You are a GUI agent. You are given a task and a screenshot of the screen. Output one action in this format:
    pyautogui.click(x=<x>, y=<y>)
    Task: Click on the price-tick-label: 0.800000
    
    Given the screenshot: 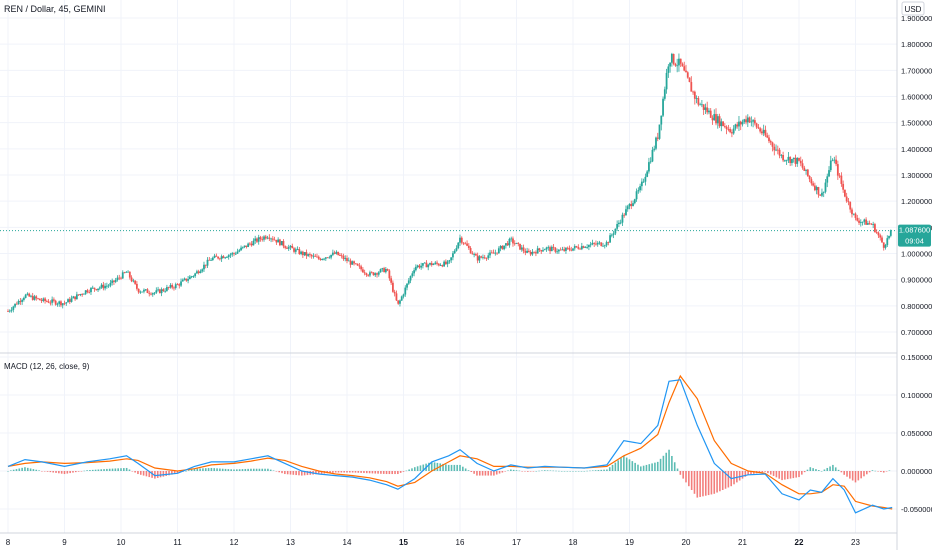 What is the action you would take?
    pyautogui.click(x=916, y=306)
    